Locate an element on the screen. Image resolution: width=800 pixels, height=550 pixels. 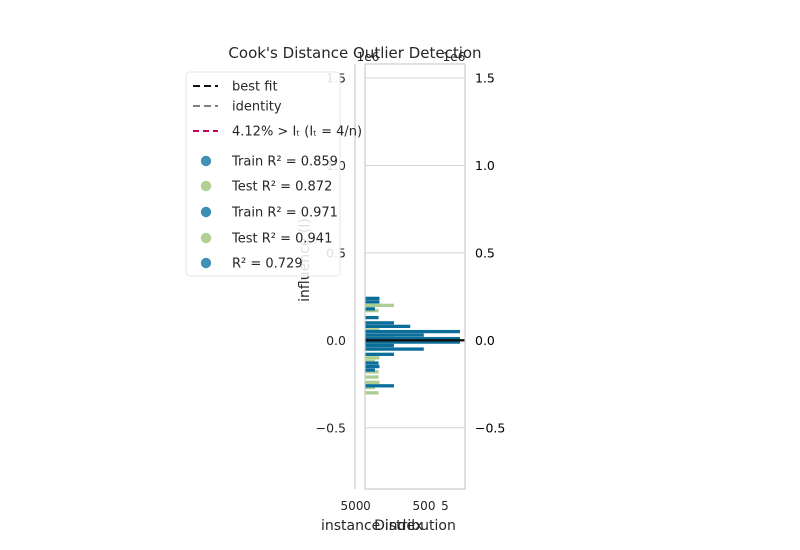
legend-item: 4.12% > Iₜ (Iₜ = 4/n) is located at coordinates (277, 132).